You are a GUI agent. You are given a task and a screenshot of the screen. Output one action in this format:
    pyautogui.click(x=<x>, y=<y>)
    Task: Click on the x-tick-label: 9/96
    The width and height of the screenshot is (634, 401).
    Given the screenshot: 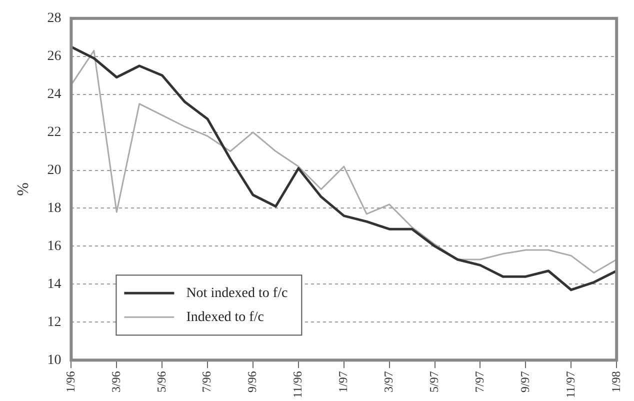 What is the action you would take?
    pyautogui.click(x=252, y=381)
    